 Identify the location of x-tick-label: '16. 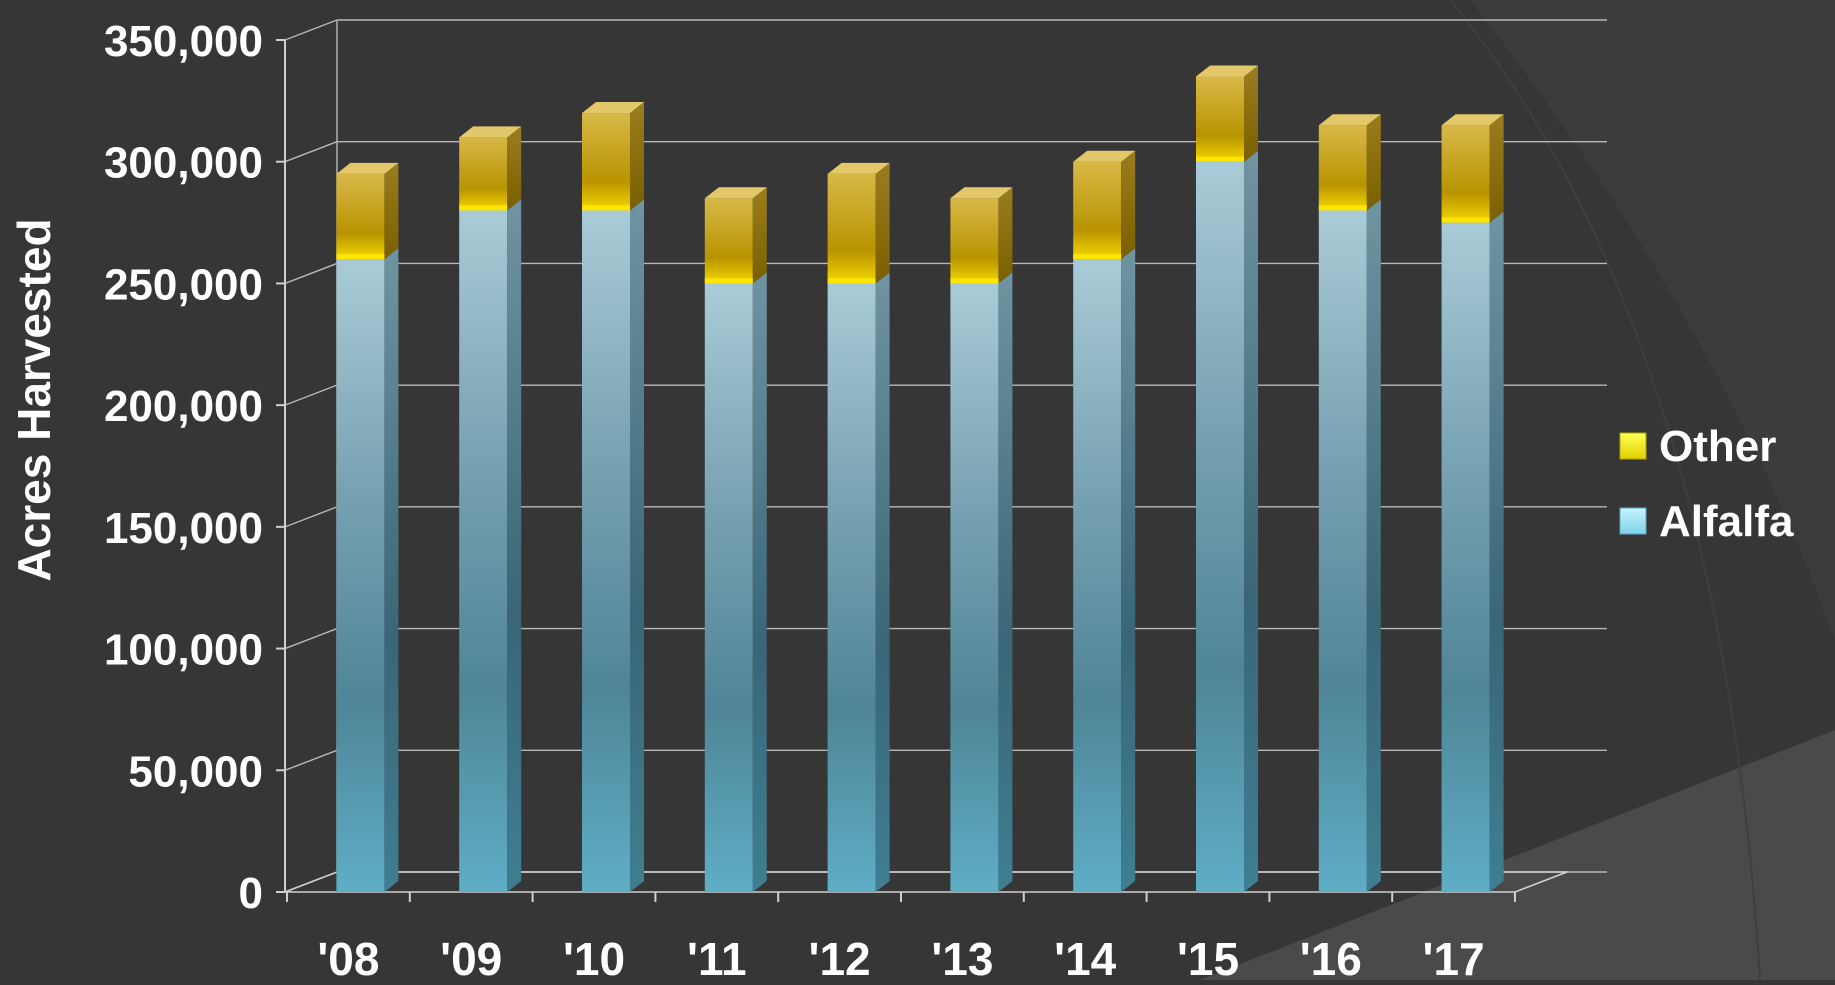
(1331, 956).